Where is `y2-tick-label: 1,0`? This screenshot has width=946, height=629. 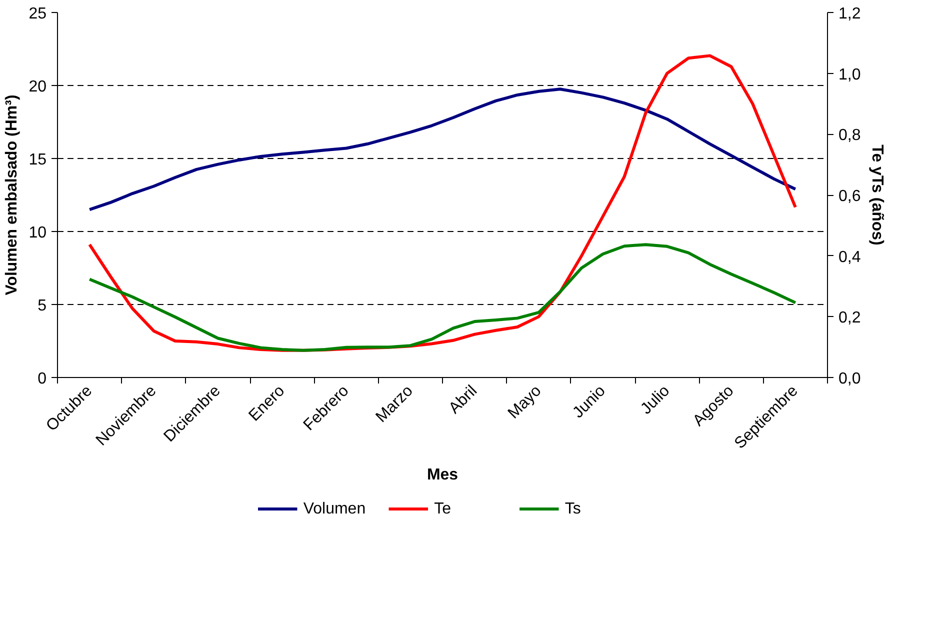
y2-tick-label: 1,0 is located at coordinates (849, 75).